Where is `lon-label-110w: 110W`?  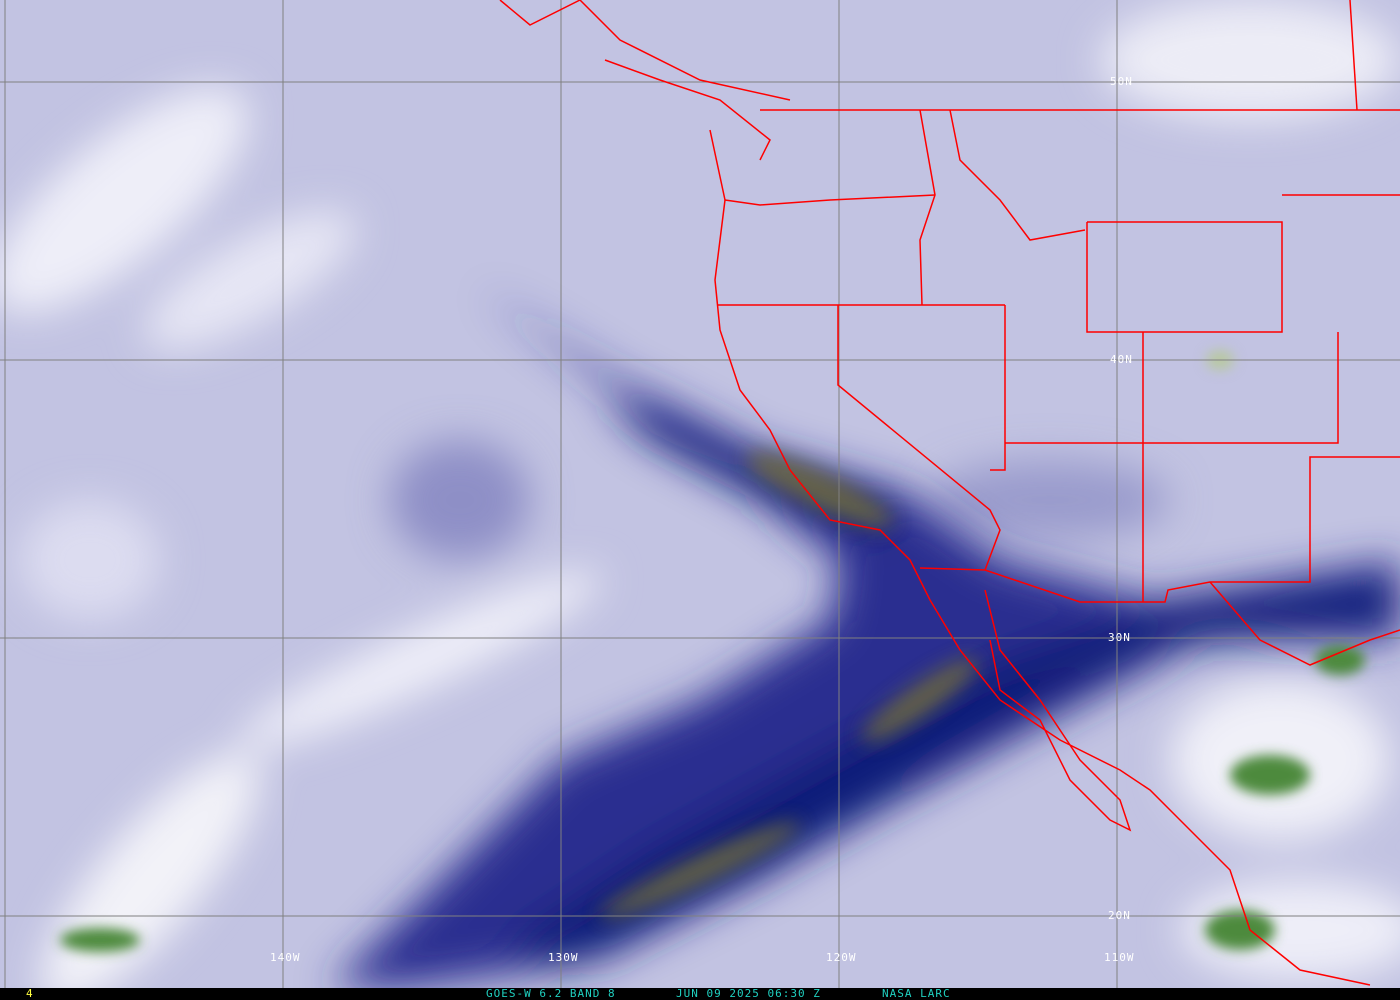
lon-label-110w: 110W is located at coordinates (1119, 957).